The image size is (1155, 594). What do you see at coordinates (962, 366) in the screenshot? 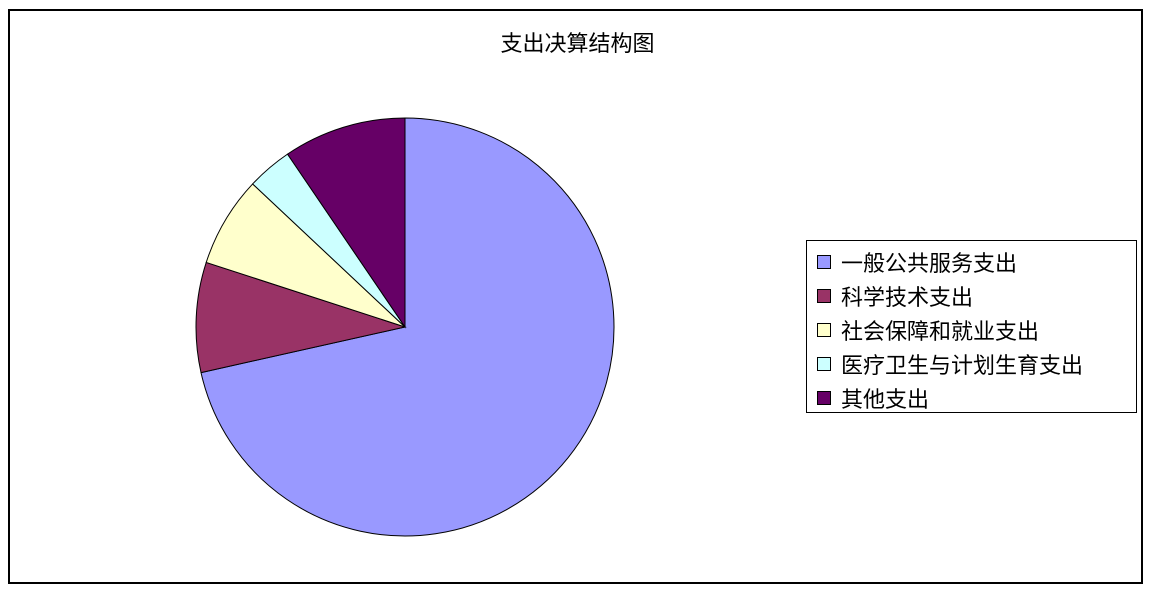
I see `legend-label: 医疗卫生与计划生育支出` at bounding box center [962, 366].